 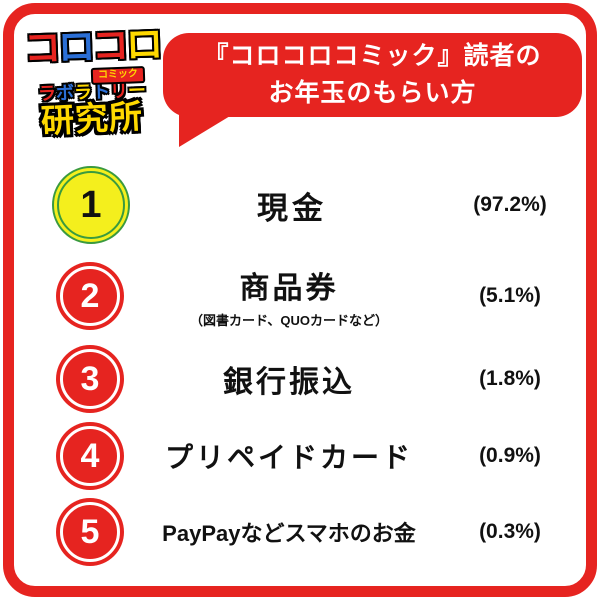 What do you see at coordinates (510, 455) in the screenshot?
I see `rank-4-percent: (0.9%)` at bounding box center [510, 455].